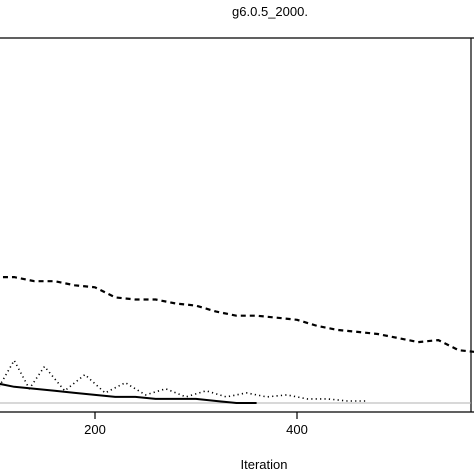 This screenshot has width=474, height=474. I want to click on series-line-dotted, so click(184, 380).